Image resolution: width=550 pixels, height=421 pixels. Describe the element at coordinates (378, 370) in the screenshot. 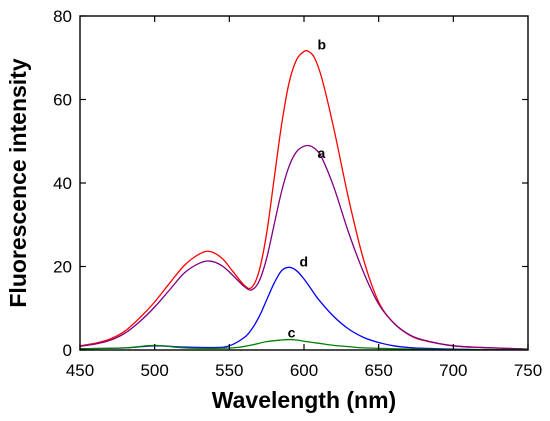

I see `x-tick-label: 650` at that location.